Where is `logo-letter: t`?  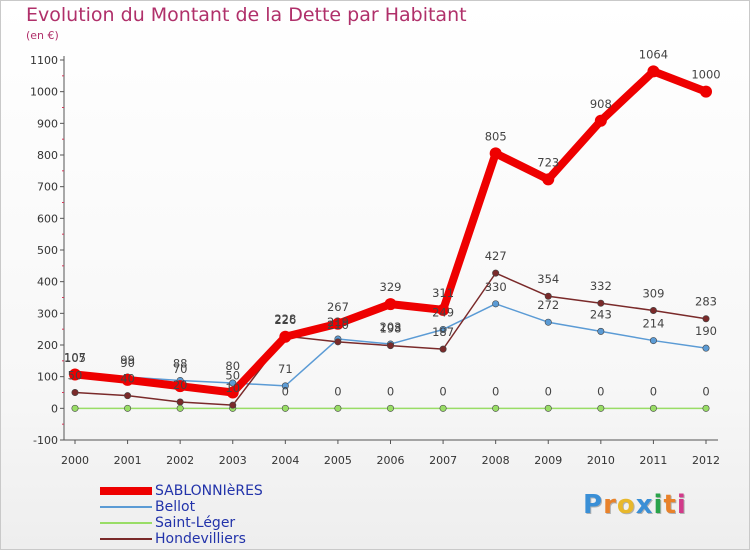
logo-letter: t is located at coordinates (670, 505).